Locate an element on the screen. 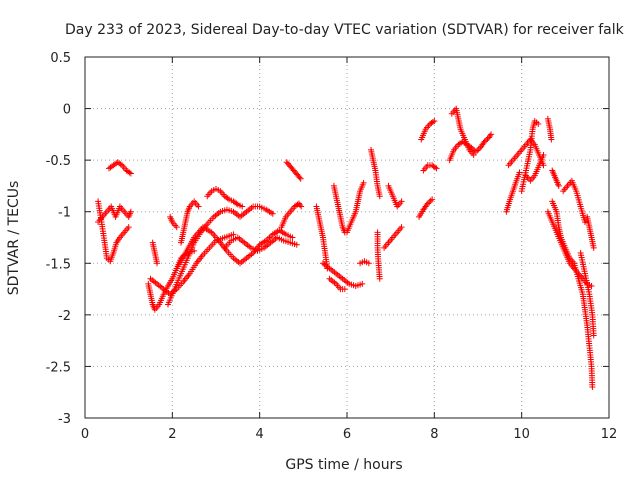 Image resolution: width=640 pixels, height=480 pixels. y-tick-label: 0 is located at coordinates (67, 110).